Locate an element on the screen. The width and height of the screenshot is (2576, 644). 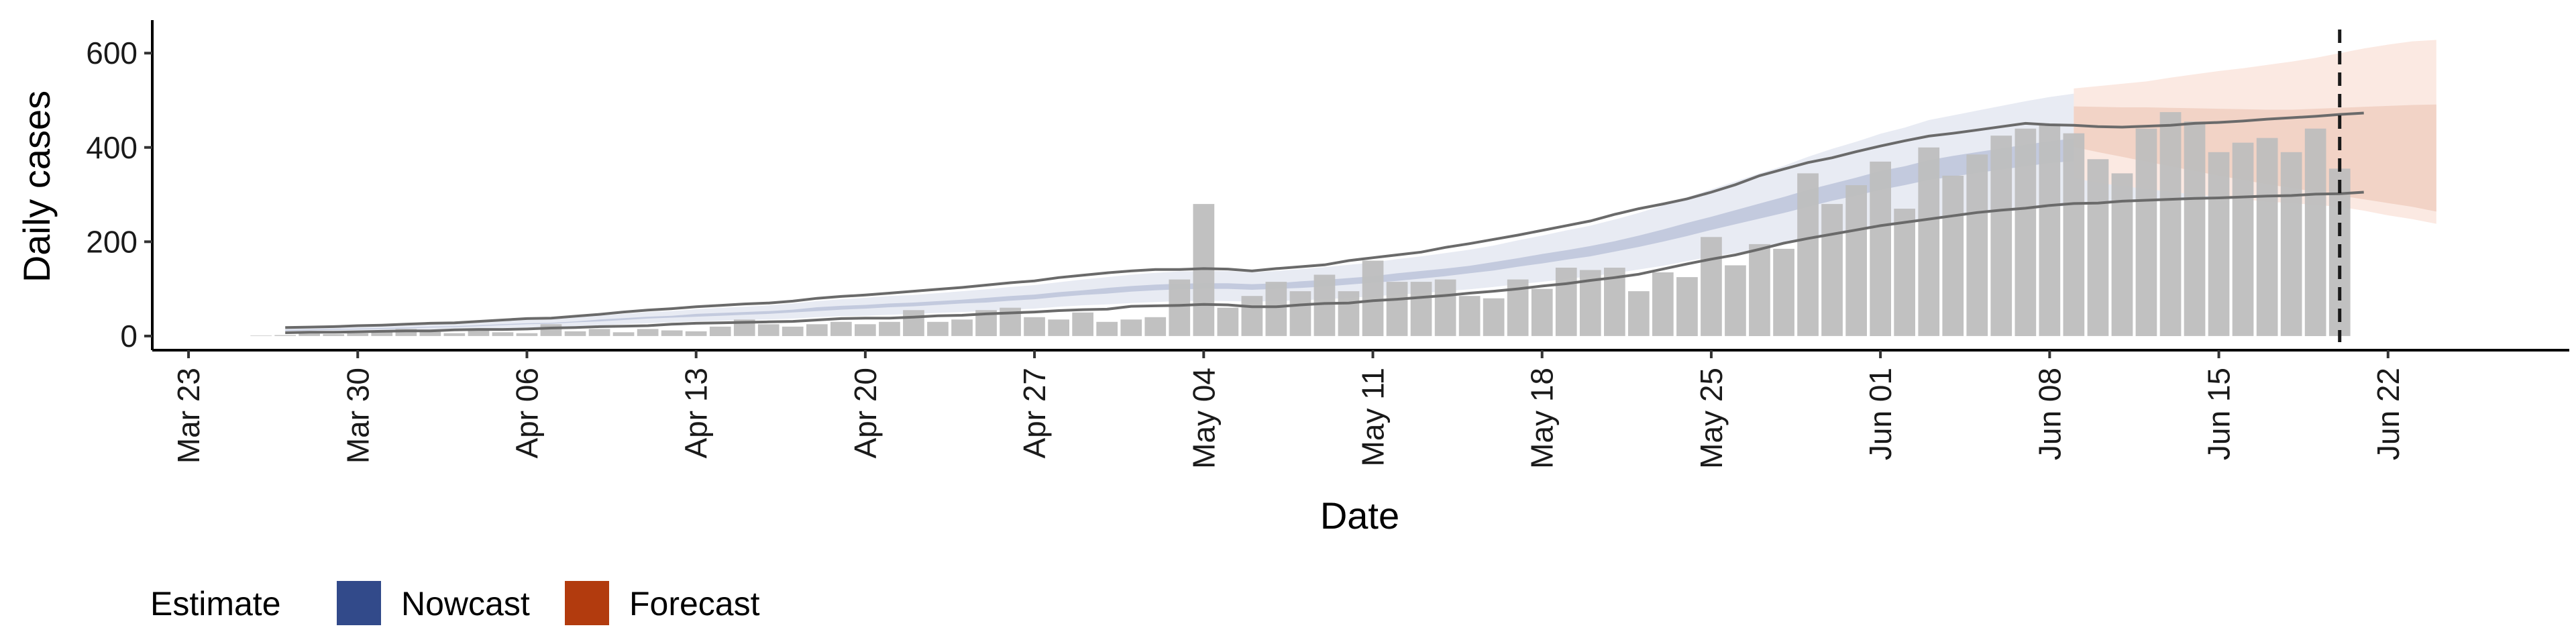
x-tick-label: Jun 08 is located at coordinates (2049, 414).